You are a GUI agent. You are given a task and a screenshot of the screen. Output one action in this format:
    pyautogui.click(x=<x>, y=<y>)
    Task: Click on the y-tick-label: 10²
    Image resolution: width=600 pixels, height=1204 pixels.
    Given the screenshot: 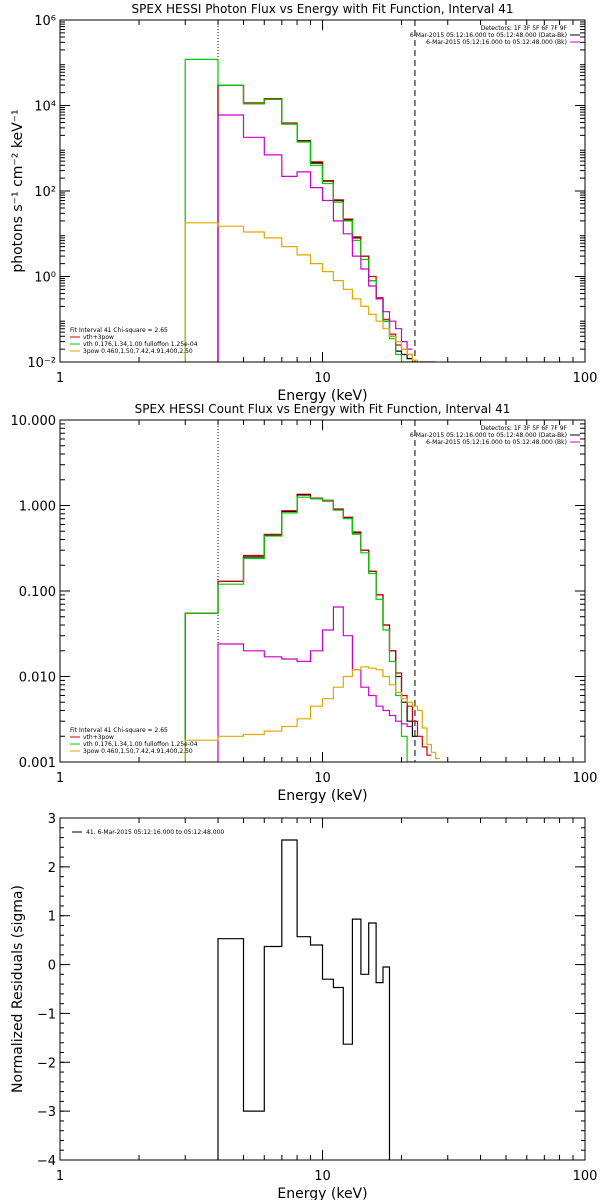 What is the action you would take?
    pyautogui.click(x=45, y=192)
    